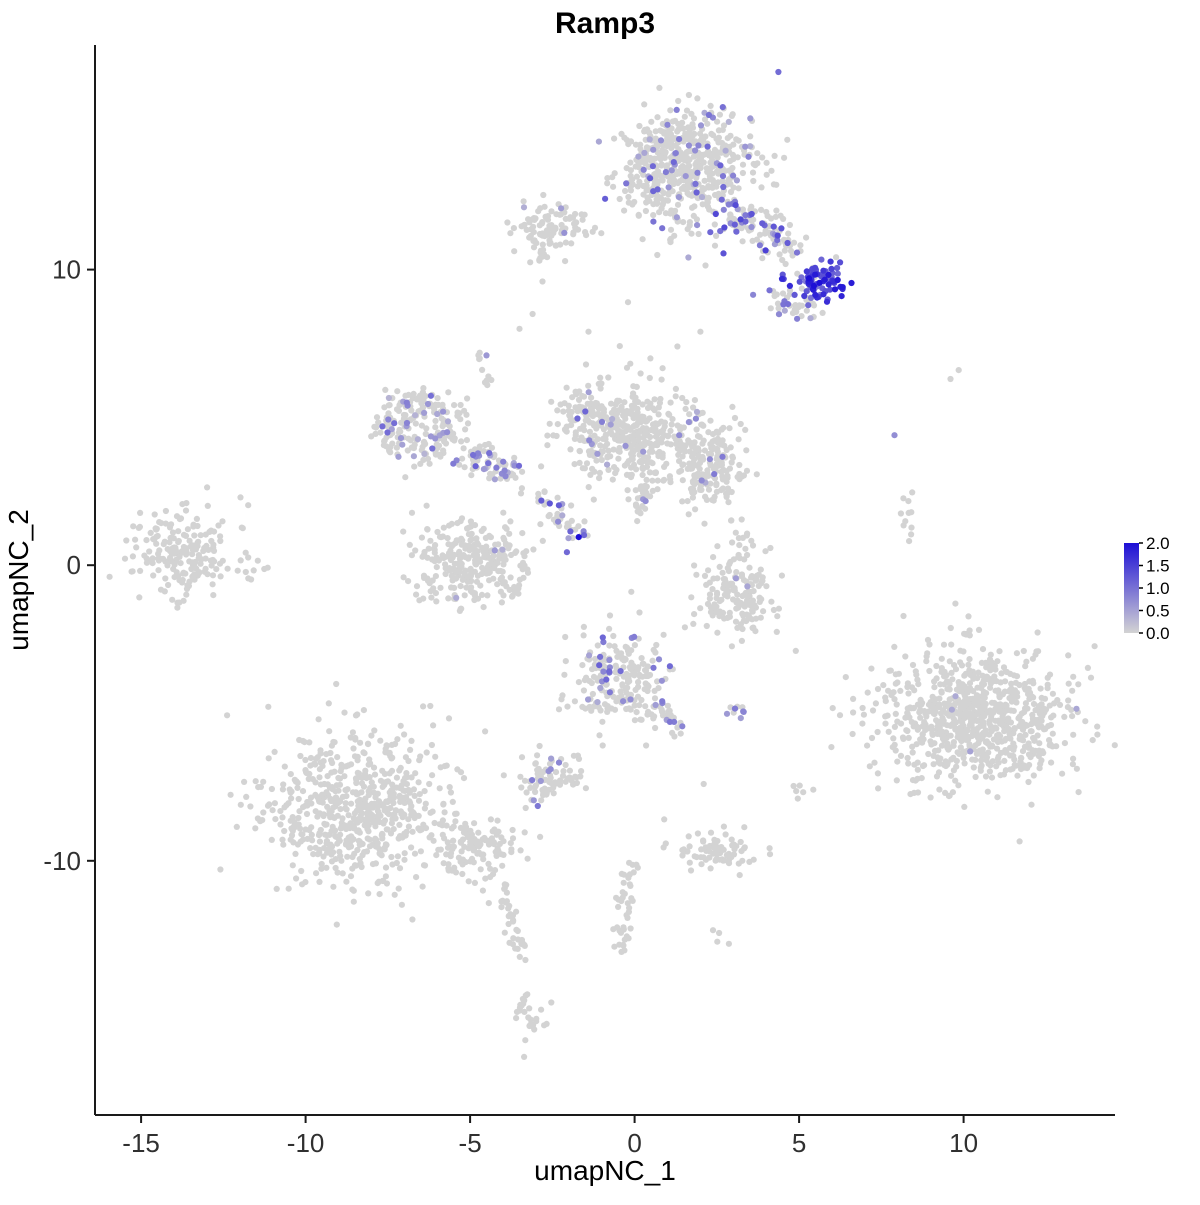 This screenshot has height=1205, width=1200. Describe the element at coordinates (1158, 611) in the screenshot. I see `legend-tick-label: 0.5` at that location.